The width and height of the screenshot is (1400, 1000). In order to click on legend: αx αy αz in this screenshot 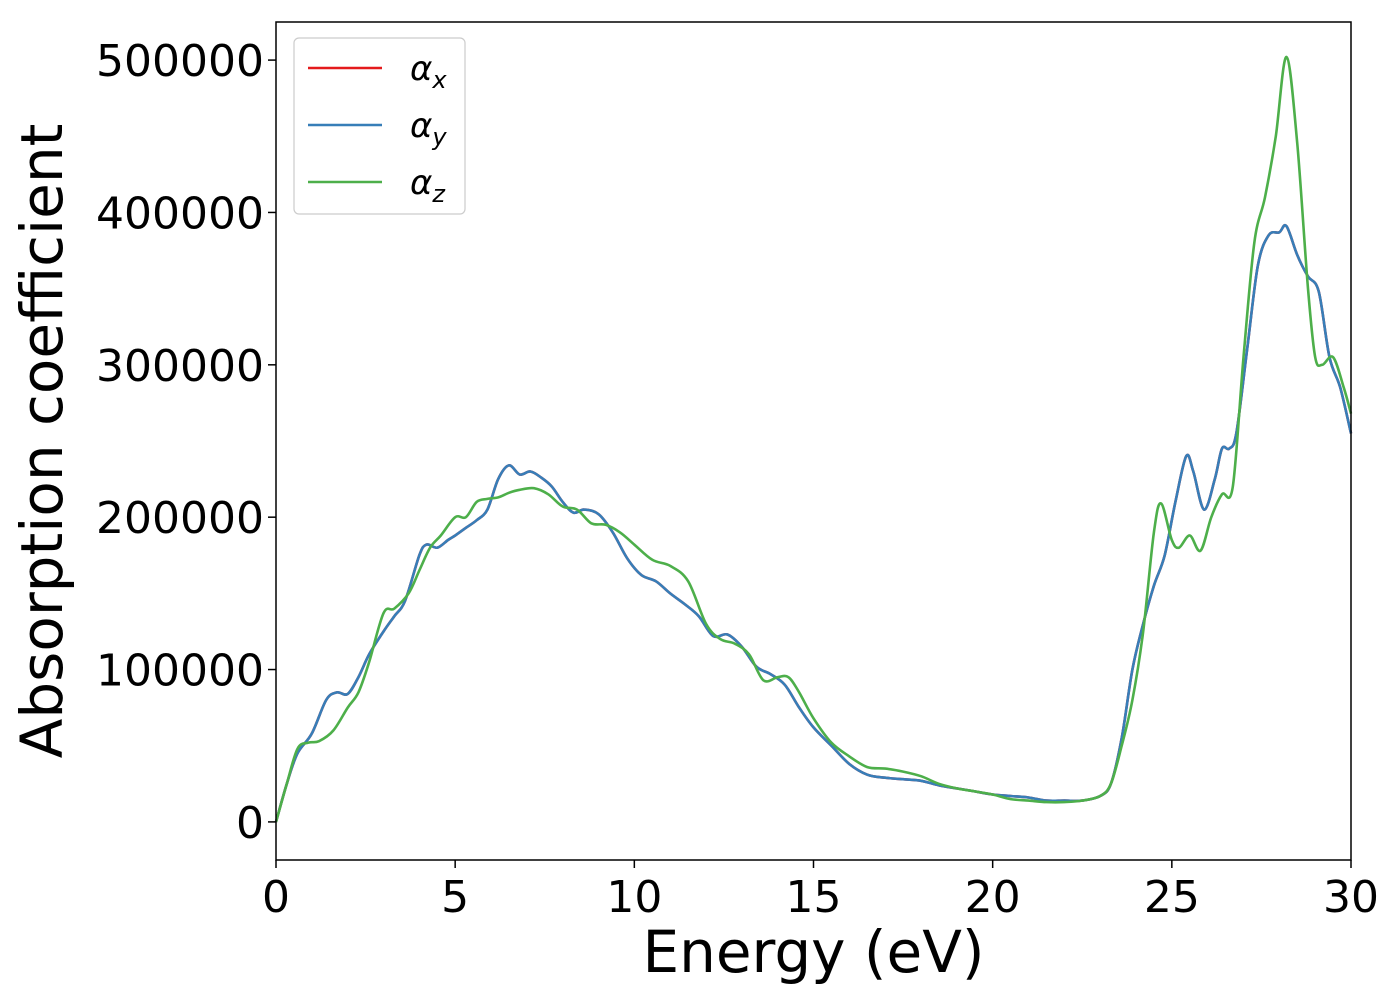, I will do `click(379, 126)`.